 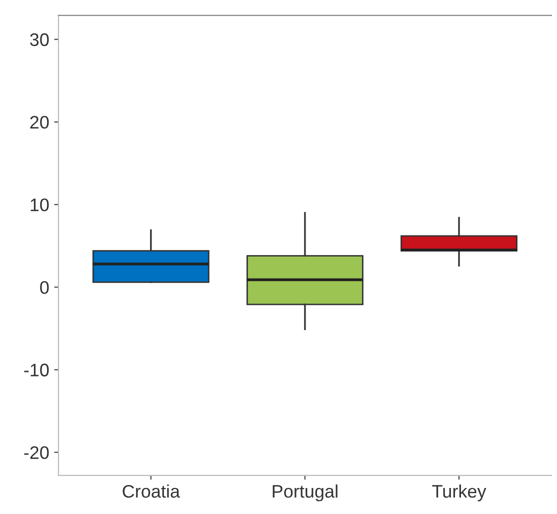 I want to click on y-tick-label: 0, so click(x=44, y=287).